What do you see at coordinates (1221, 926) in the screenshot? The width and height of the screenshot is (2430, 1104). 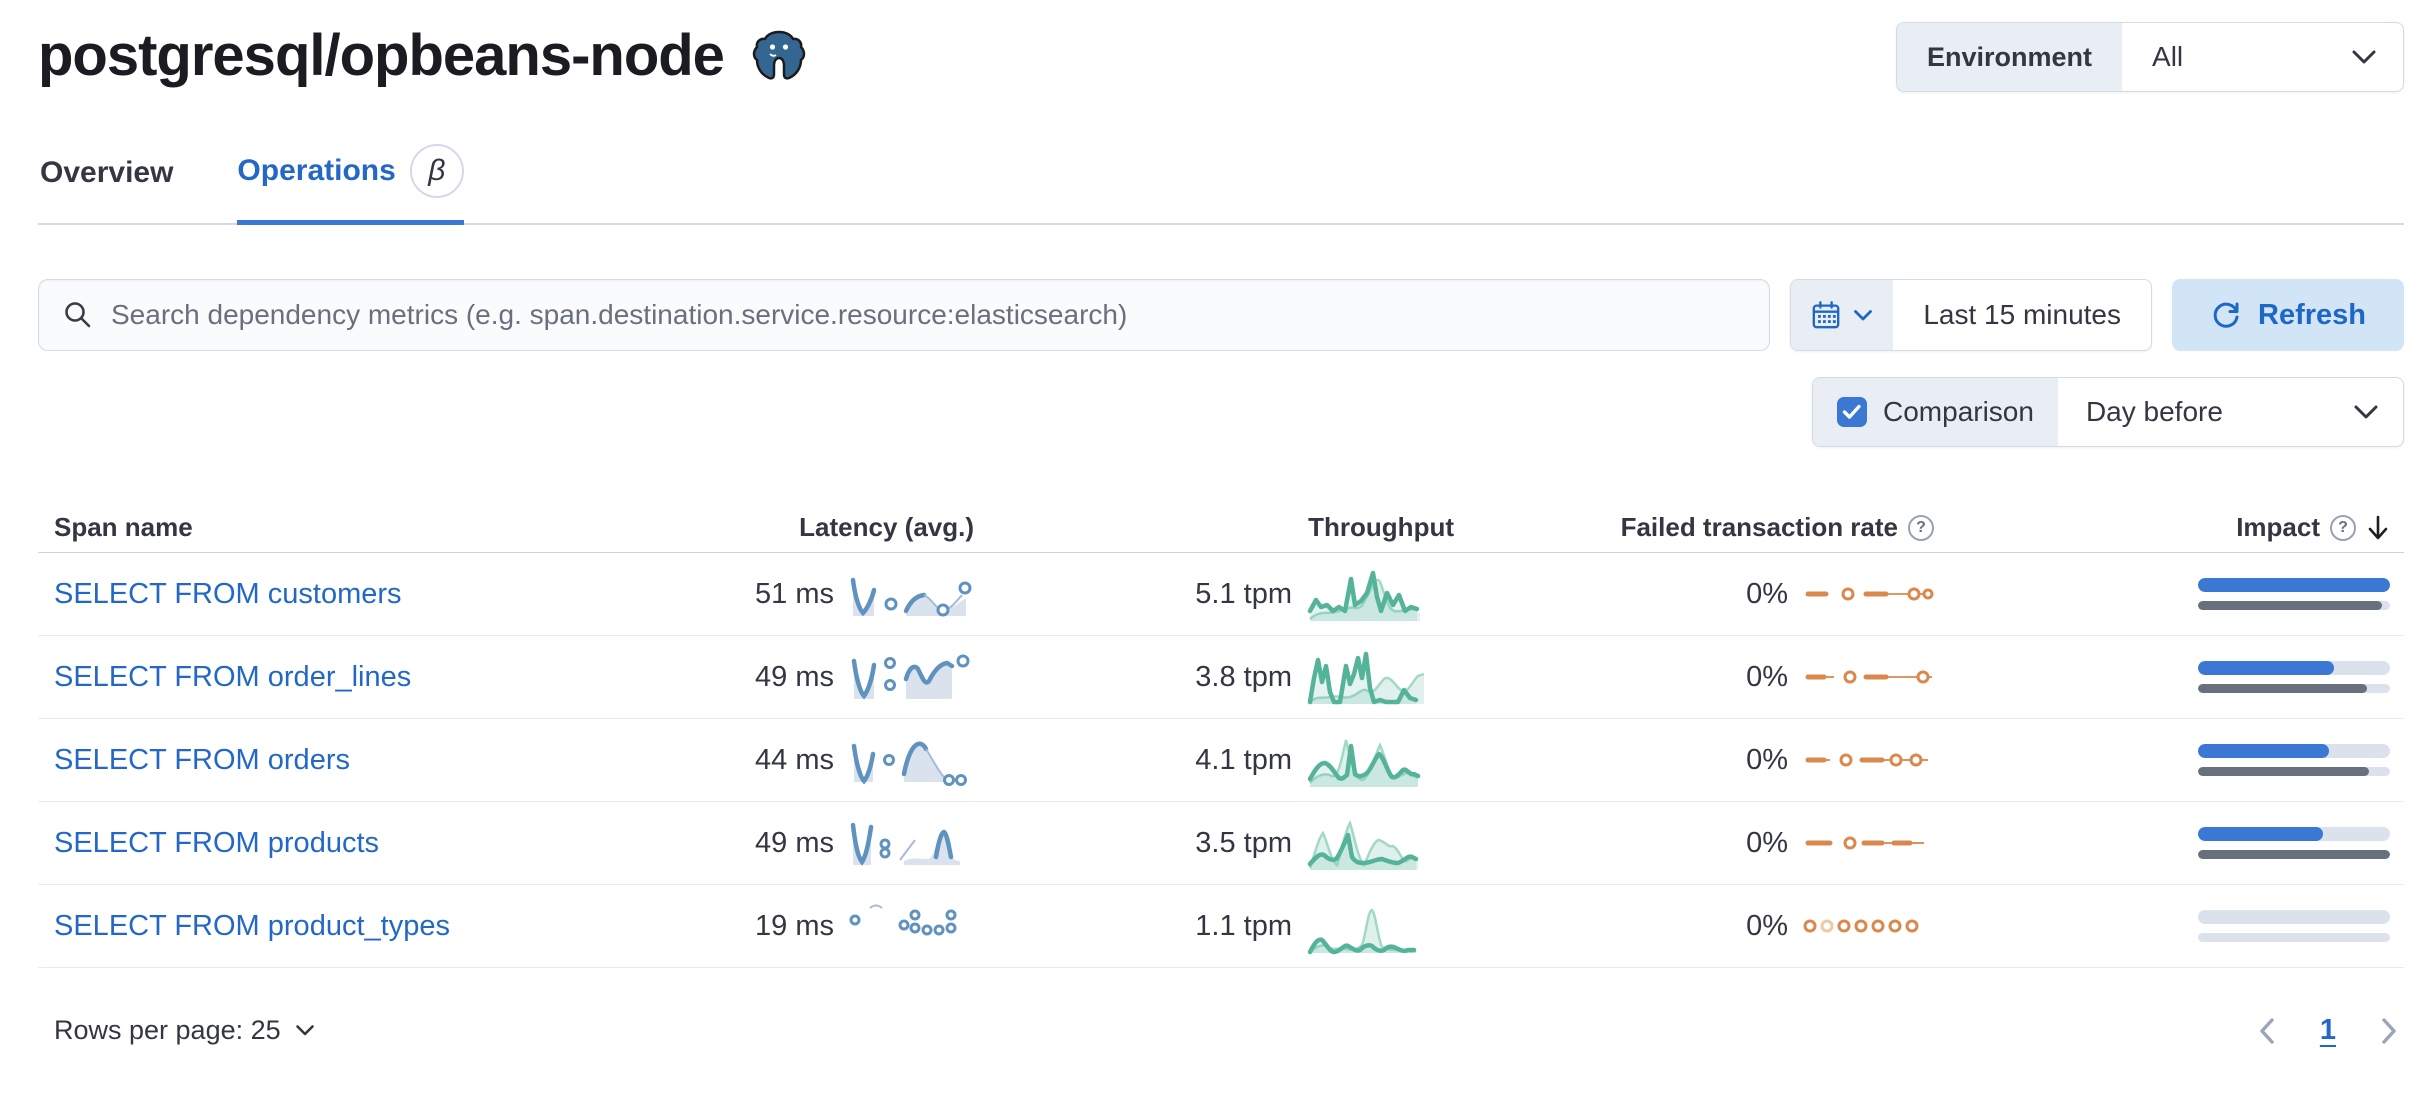 I see `table-row: SELECT FROM product_types 19 ms 1.1 tpm` at bounding box center [1221, 926].